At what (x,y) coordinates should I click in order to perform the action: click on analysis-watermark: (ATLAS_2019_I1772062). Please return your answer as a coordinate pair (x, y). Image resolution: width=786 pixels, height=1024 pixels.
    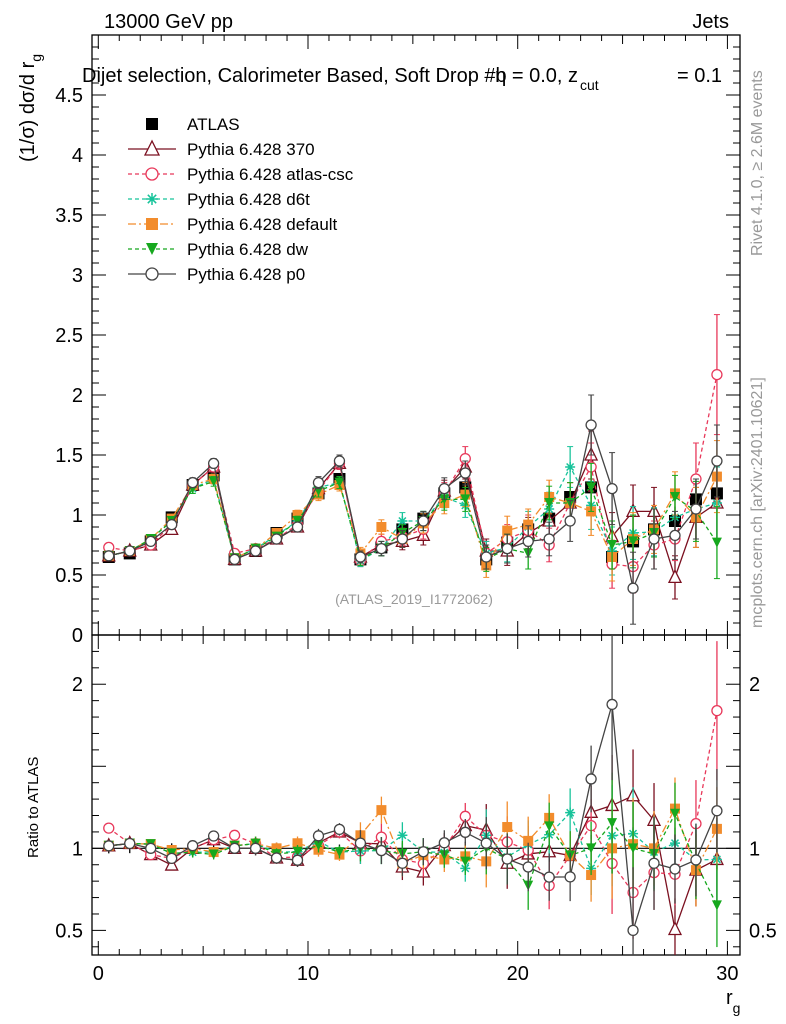
    Looking at the image, I should click on (414, 599).